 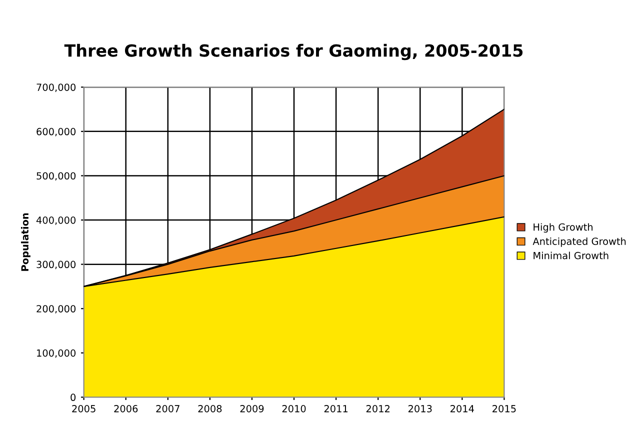 What do you see at coordinates (56, 220) in the screenshot?
I see `y-tick-label: 400,000` at bounding box center [56, 220].